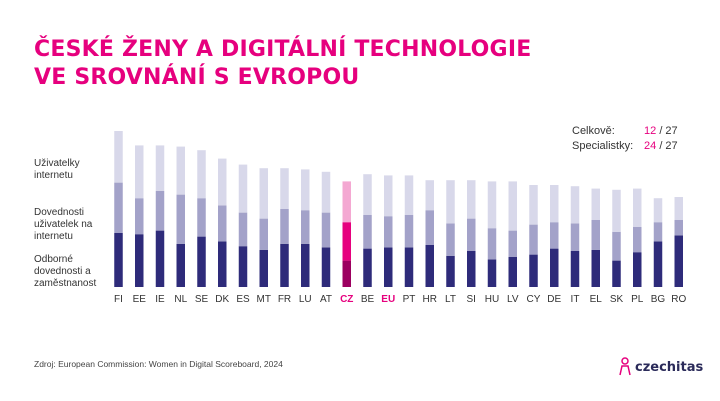  Describe the element at coordinates (450, 299) in the screenshot. I see `tick-label-lt: LT` at that location.